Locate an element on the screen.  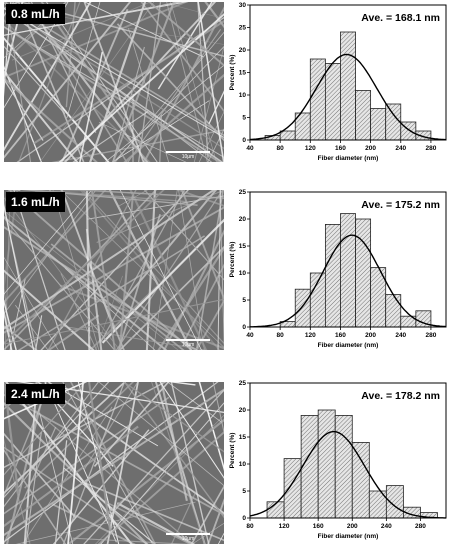
x-tick-label: 120 is located at coordinates (310, 148).